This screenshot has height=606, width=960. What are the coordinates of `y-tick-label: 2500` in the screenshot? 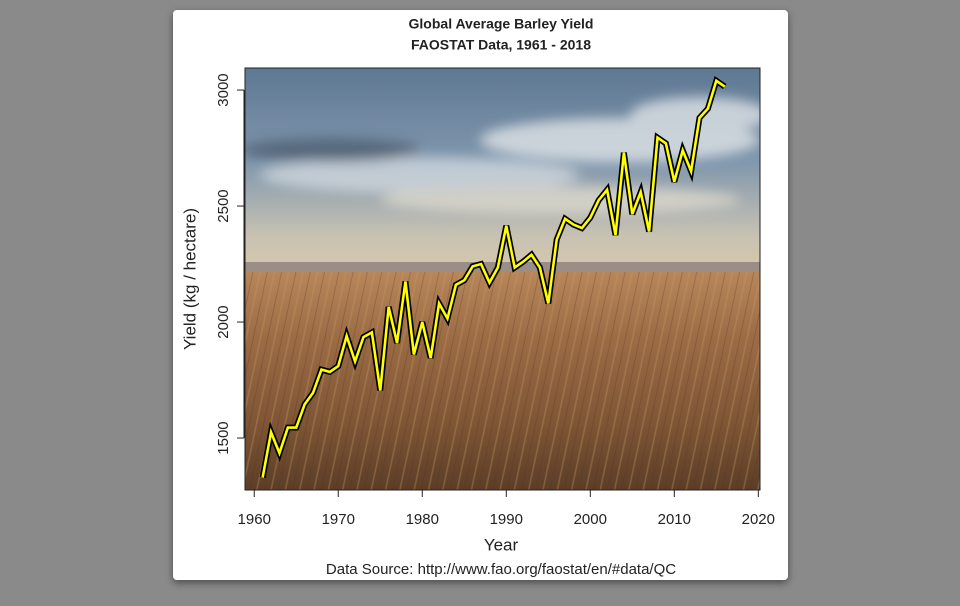 It's located at (223, 205).